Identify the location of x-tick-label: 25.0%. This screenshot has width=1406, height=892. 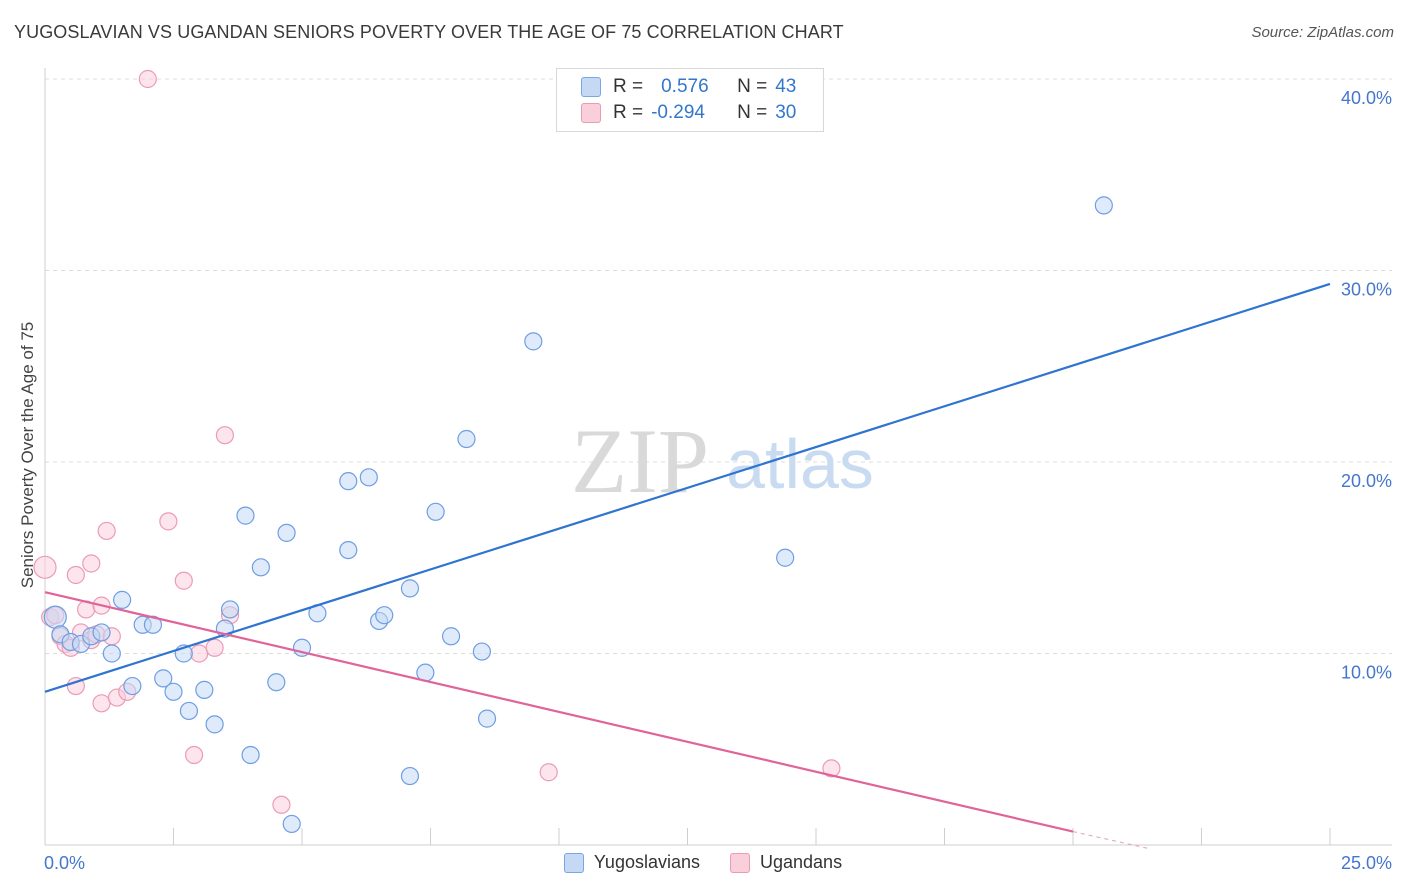
(1366, 863).